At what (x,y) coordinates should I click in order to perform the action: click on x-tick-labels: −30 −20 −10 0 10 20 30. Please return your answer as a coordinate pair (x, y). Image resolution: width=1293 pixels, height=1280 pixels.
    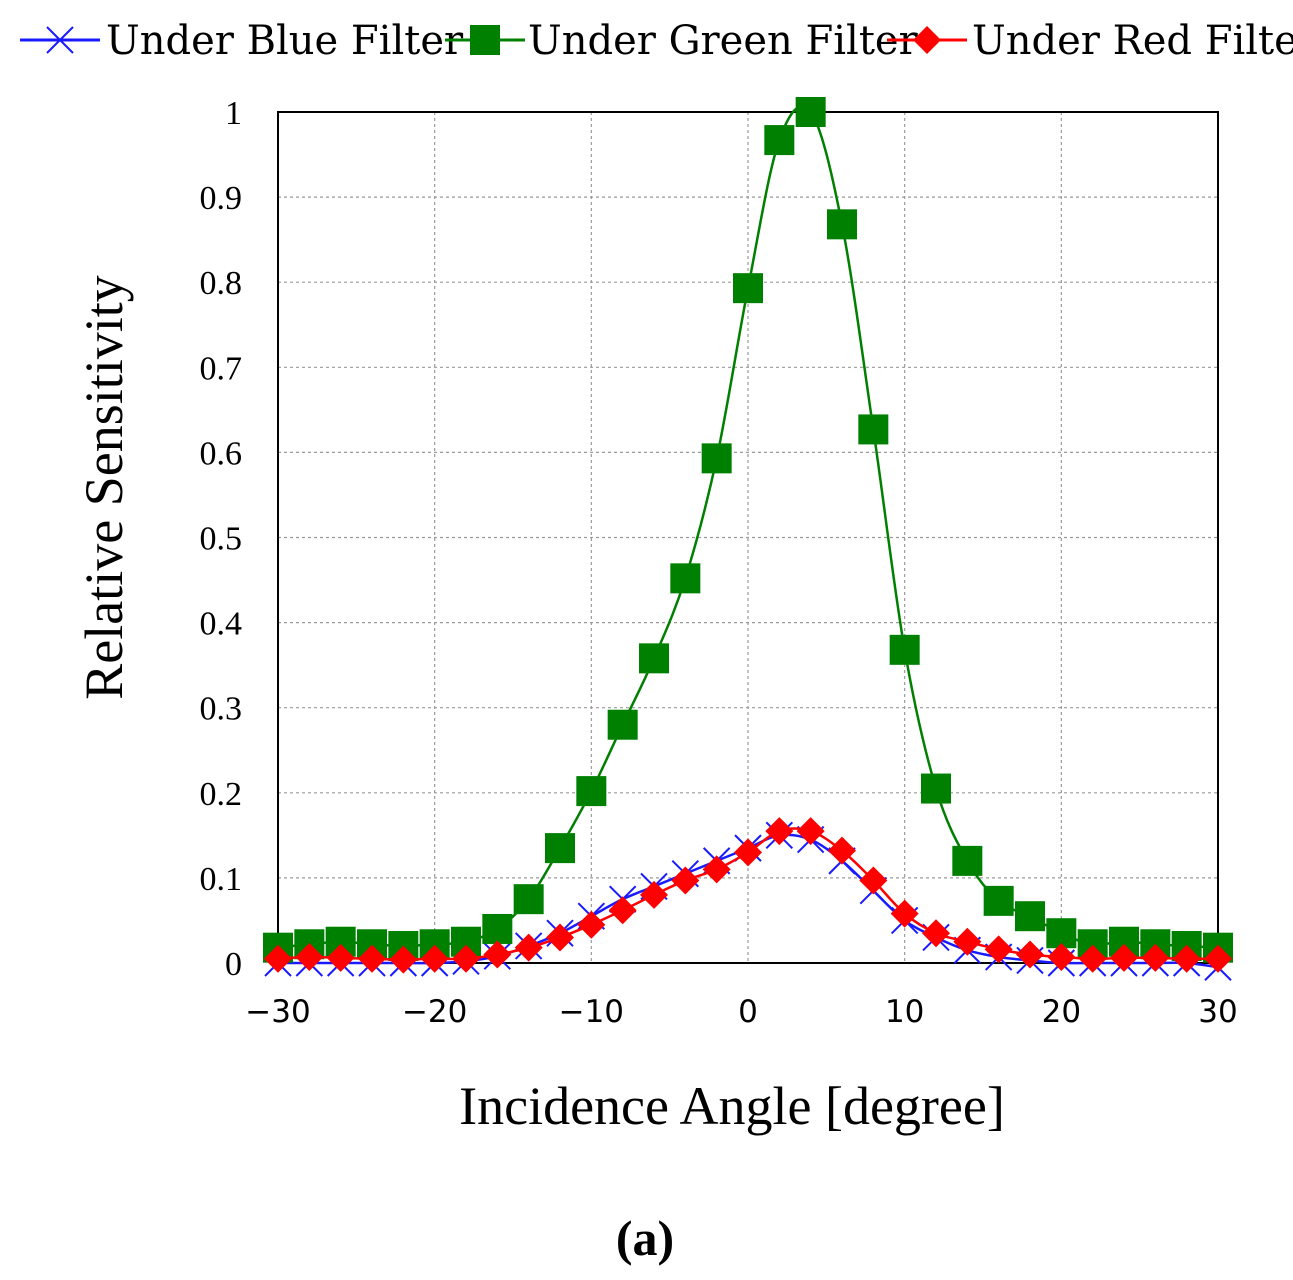
    Looking at the image, I should click on (741, 1012).